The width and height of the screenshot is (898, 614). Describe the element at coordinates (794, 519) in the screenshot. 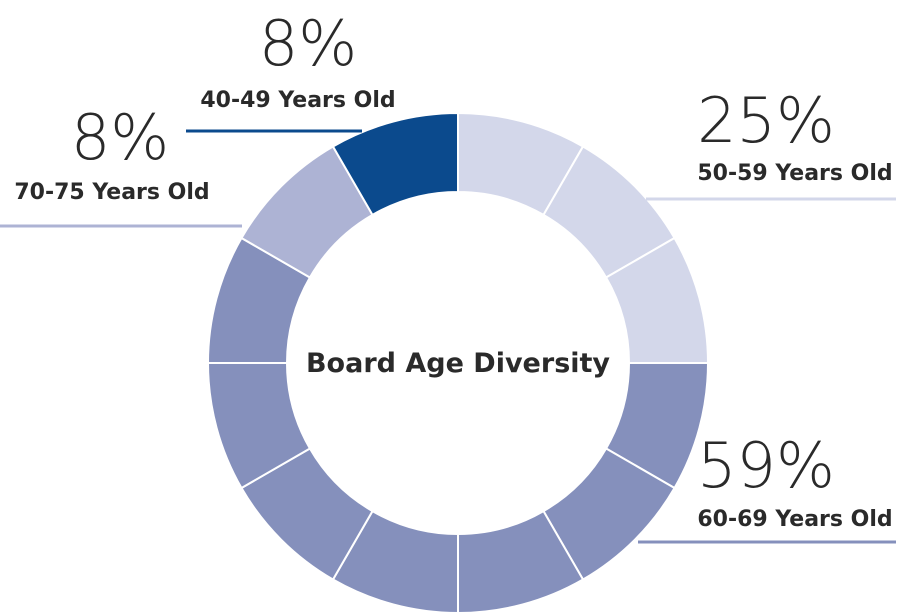

I see `slice-label-60-69: 60-69 Years Old` at that location.